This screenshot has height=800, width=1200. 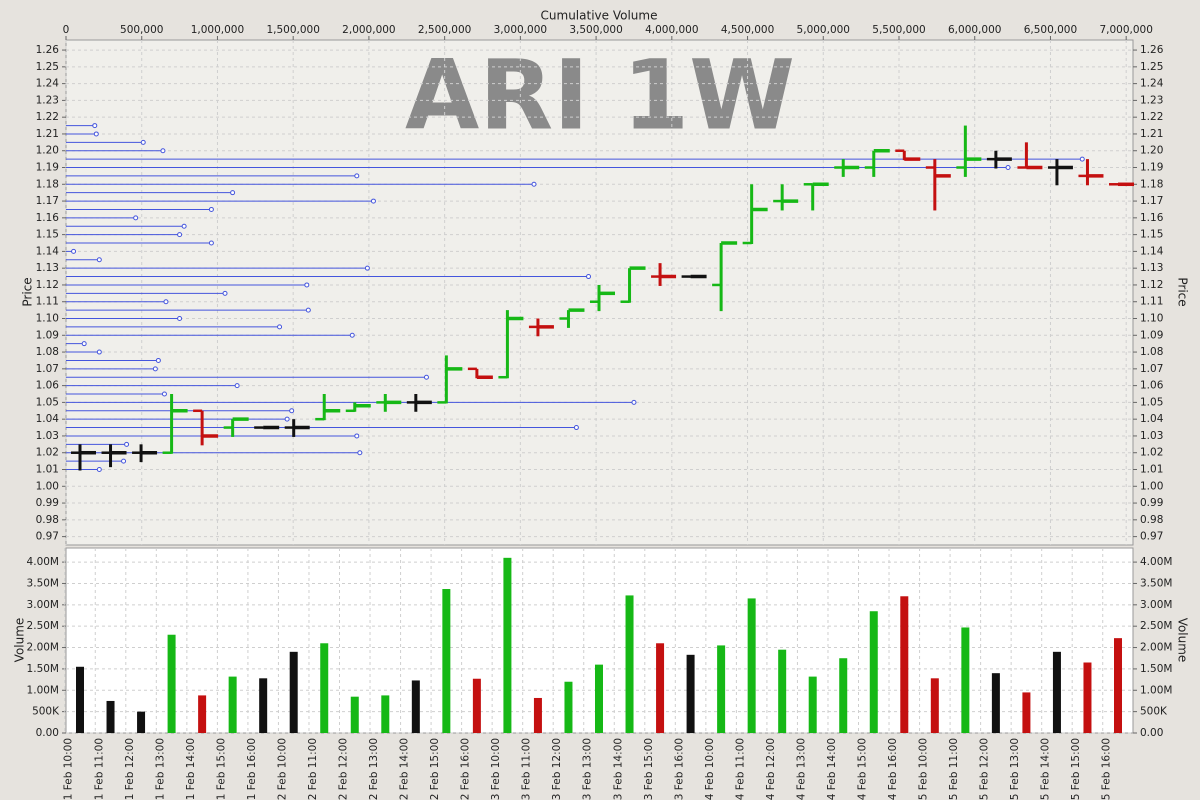 I want to click on y-tick-label-right: 1.01, so click(x=1151, y=470).